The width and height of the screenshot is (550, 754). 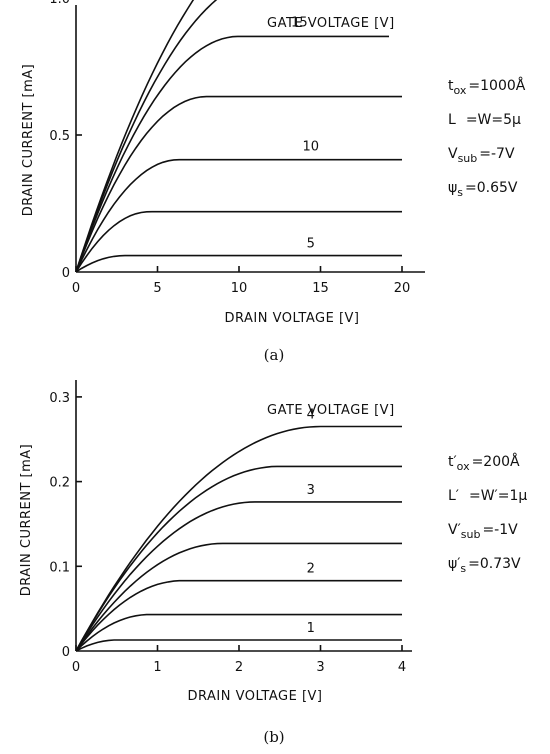 What do you see at coordinates (59, 3) in the screenshot?
I see `y-tick-label: 1.0` at bounding box center [59, 3].